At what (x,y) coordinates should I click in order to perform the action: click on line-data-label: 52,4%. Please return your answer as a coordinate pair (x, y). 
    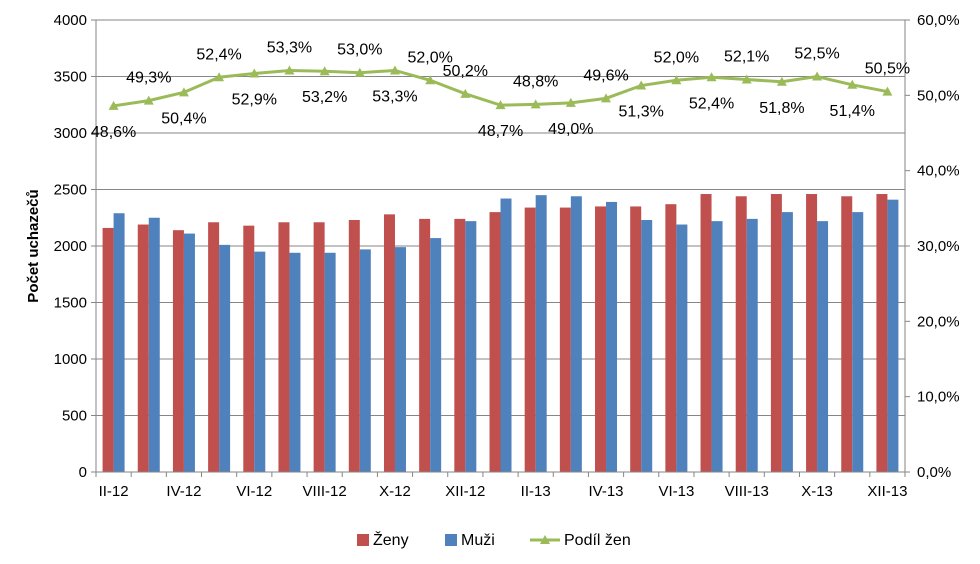
    Looking at the image, I should click on (218, 54).